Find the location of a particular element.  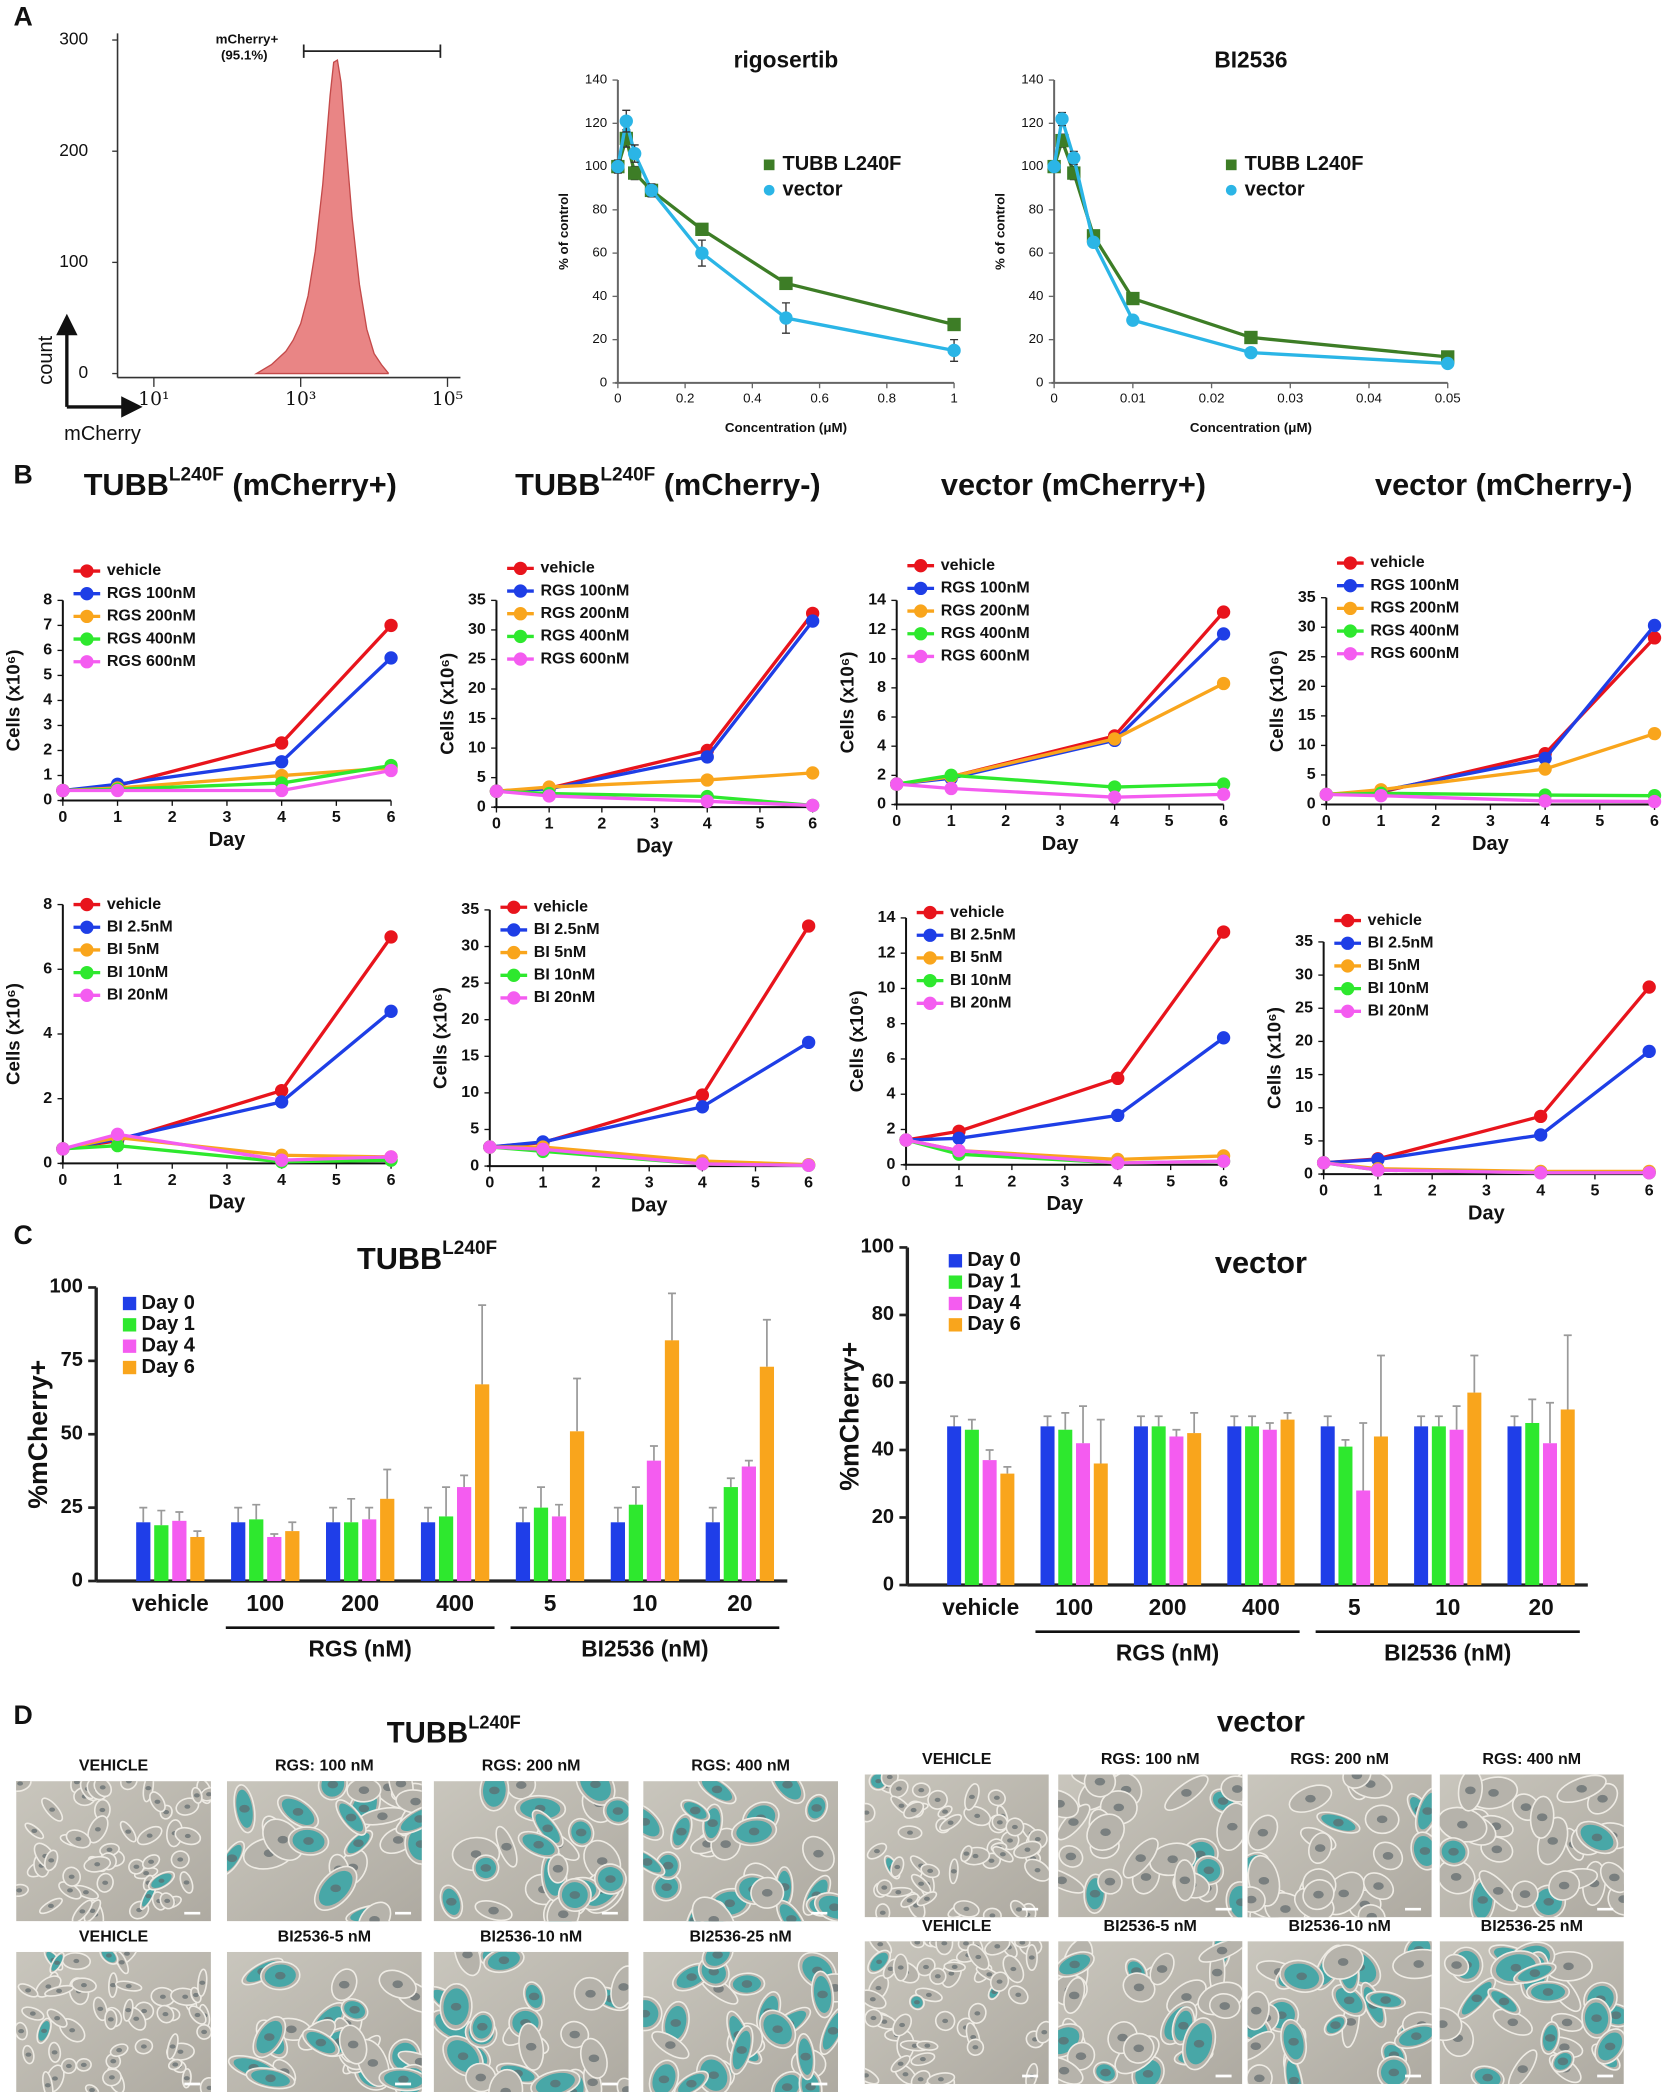

title-part: vector (mCherry-) is located at coordinates (1503, 484).